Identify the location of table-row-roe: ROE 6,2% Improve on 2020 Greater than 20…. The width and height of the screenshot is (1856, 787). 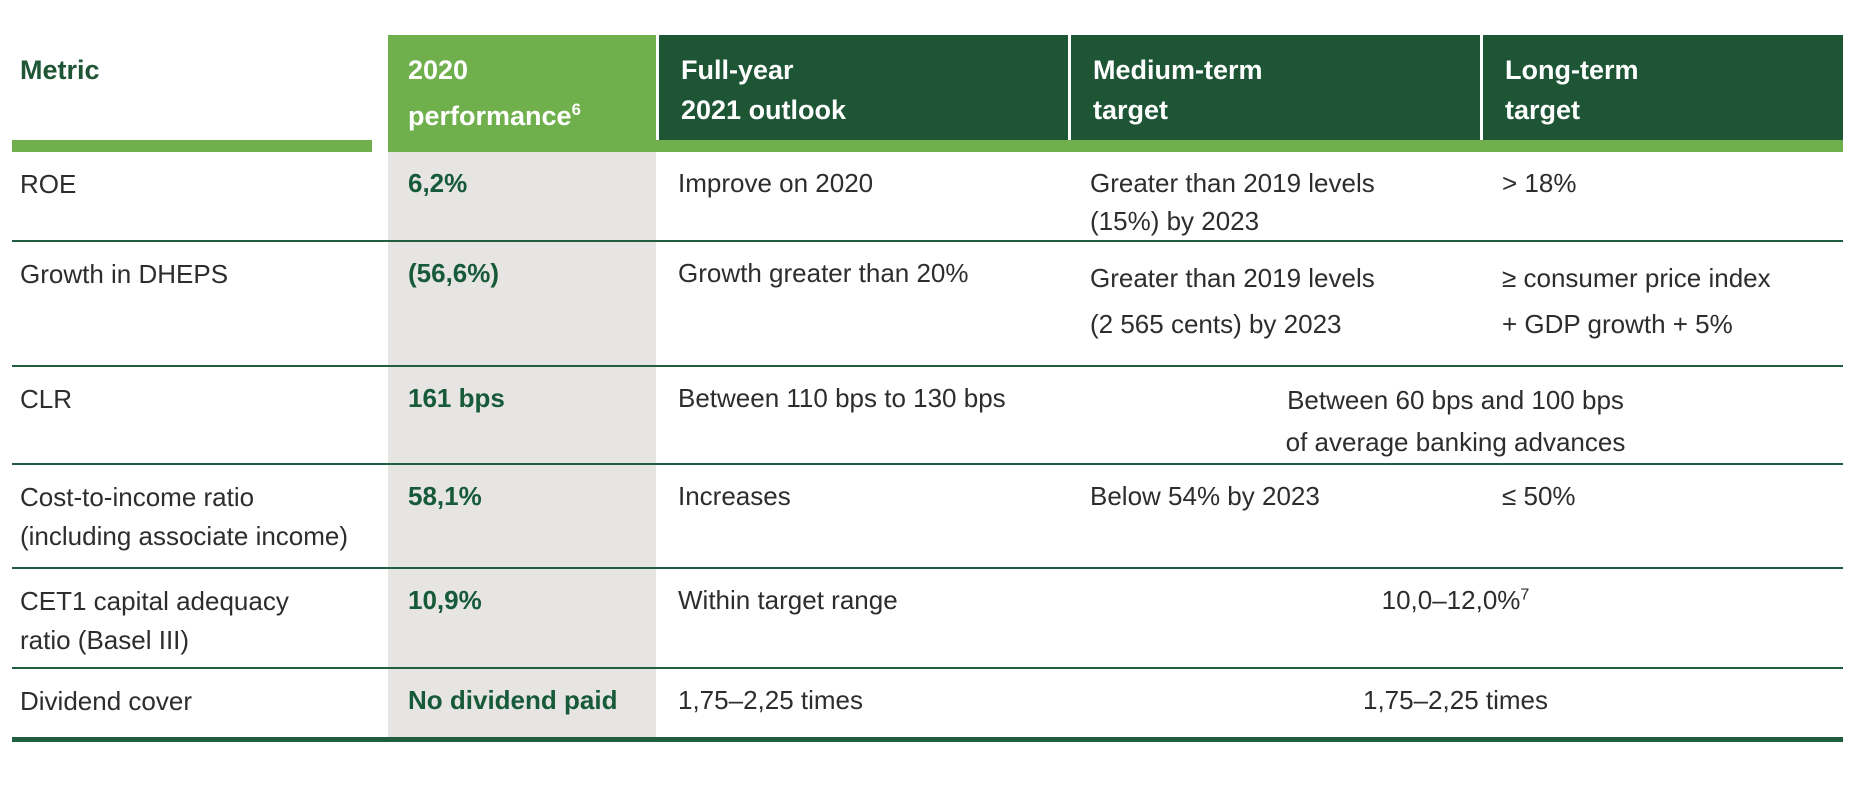
(927, 196).